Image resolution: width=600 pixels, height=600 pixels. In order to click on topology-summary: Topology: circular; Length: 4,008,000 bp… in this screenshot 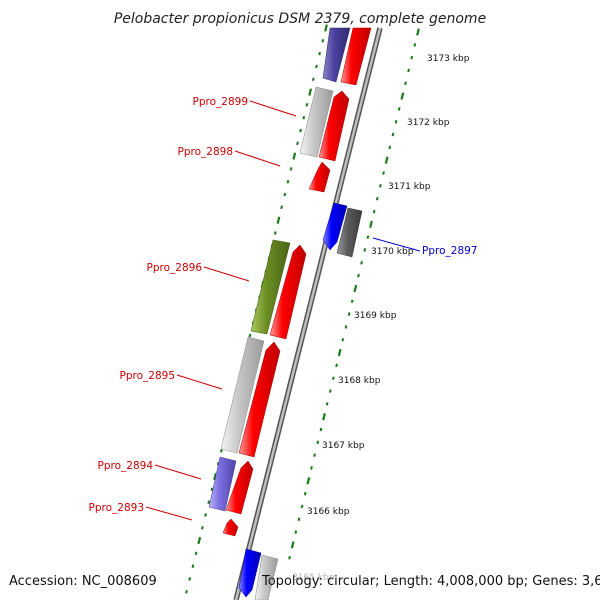, I will do `click(431, 581)`.